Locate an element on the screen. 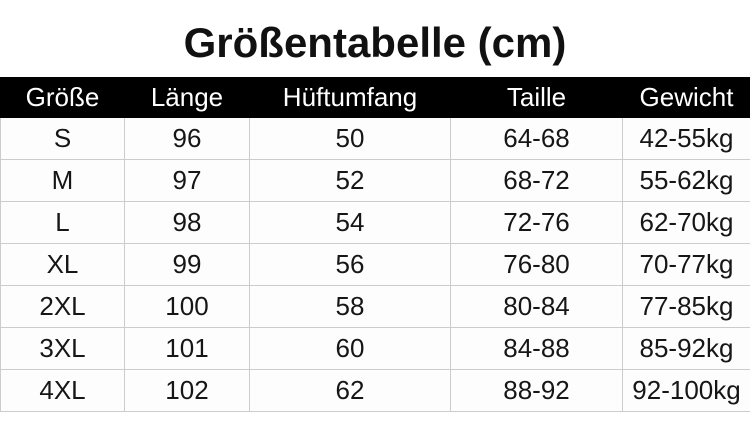 The width and height of the screenshot is (750, 432). cell-size: 2XL is located at coordinates (62, 306).